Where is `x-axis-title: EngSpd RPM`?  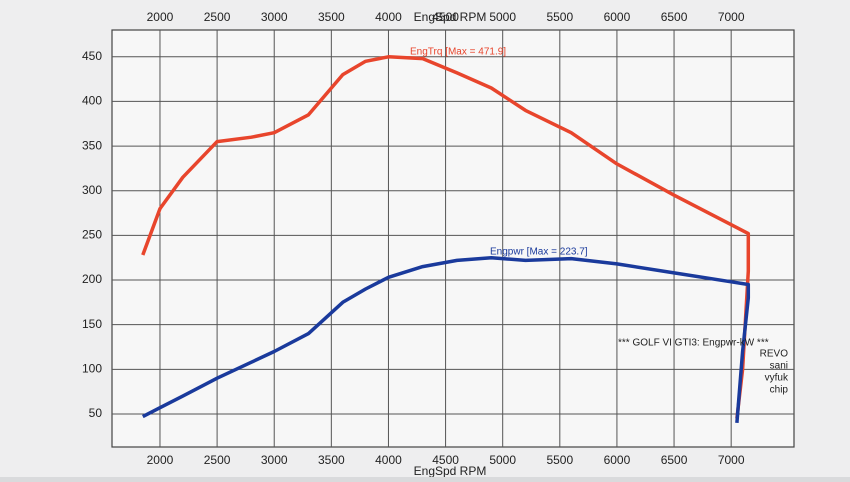
x-axis-title: EngSpd RPM is located at coordinates (450, 470).